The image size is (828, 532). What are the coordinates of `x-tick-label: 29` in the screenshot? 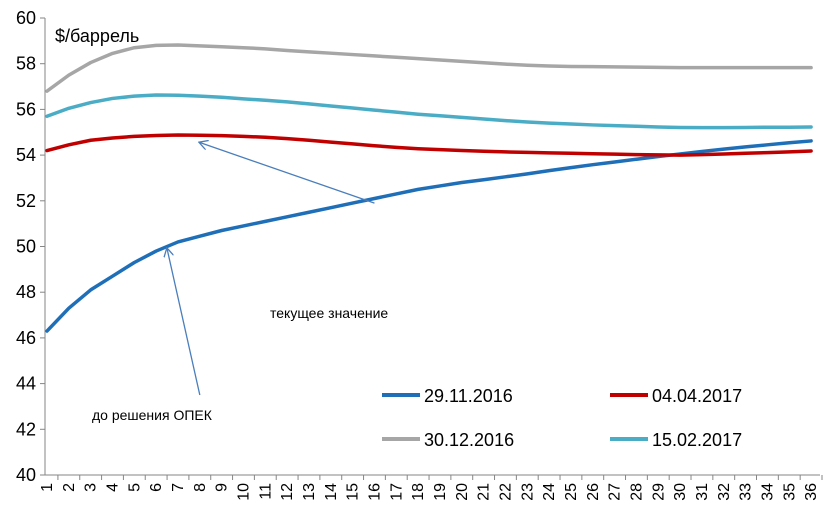 It's located at (658, 492).